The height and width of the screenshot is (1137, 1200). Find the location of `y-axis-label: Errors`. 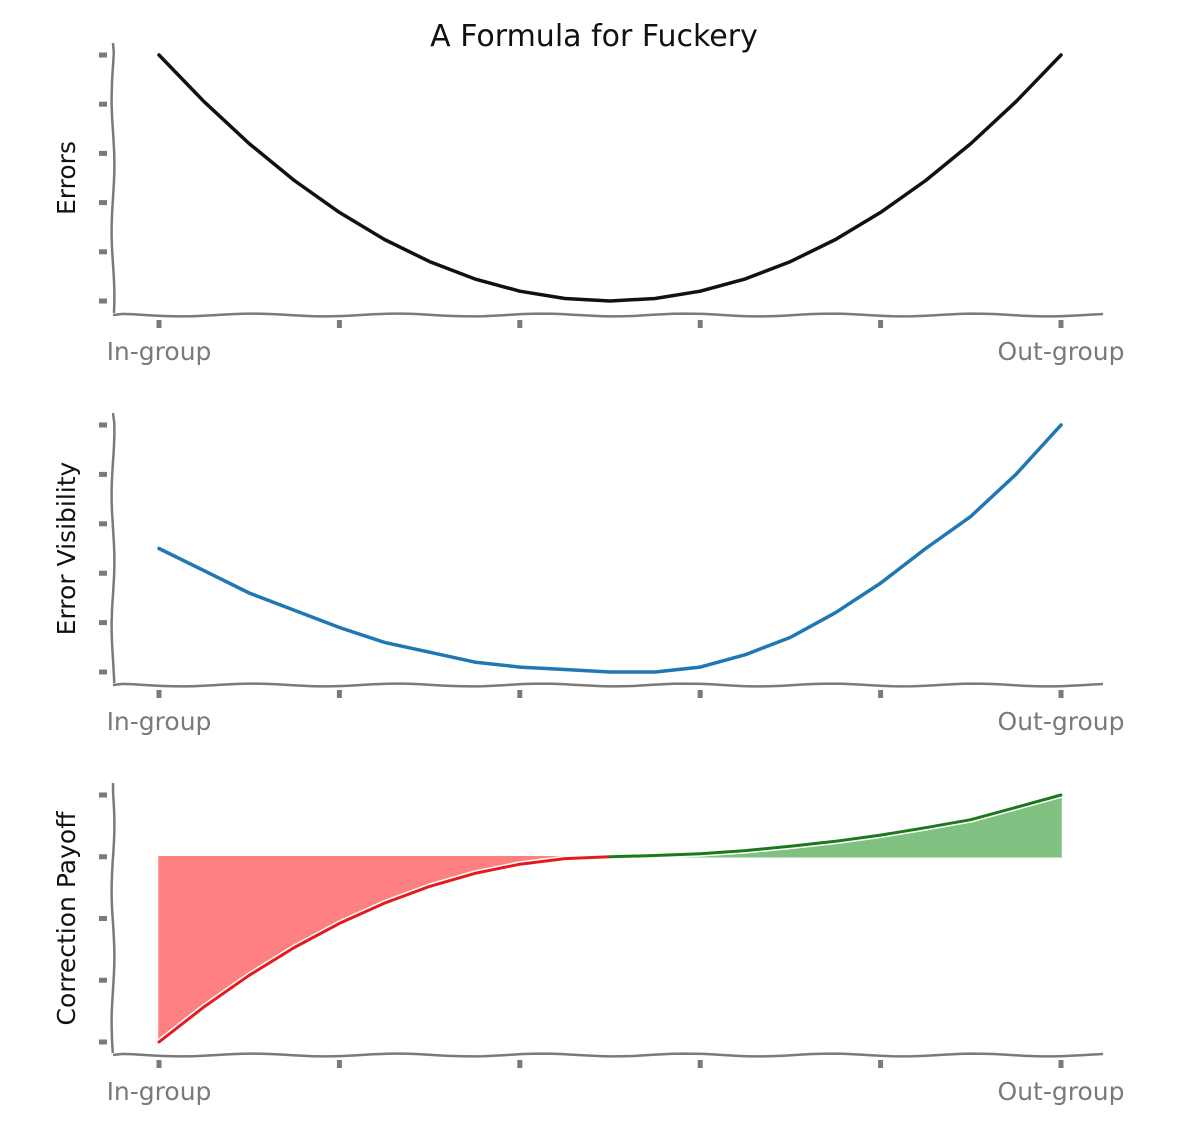

y-axis-label: Errors is located at coordinates (66, 178).